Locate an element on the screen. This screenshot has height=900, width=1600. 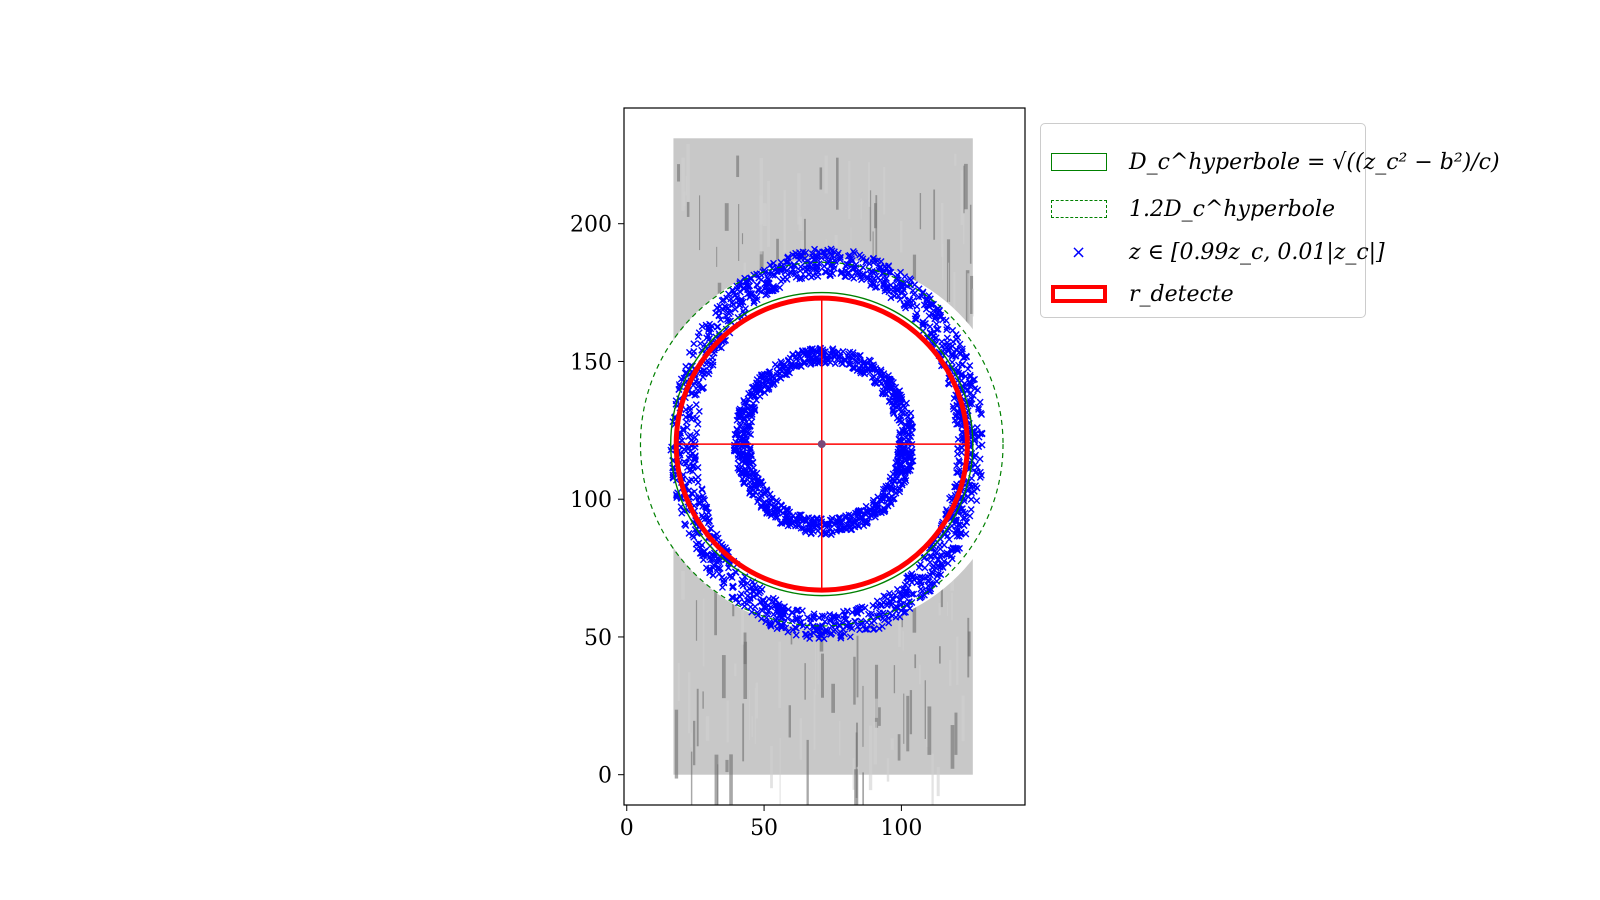
fit-circles is located at coordinates (821, 444).